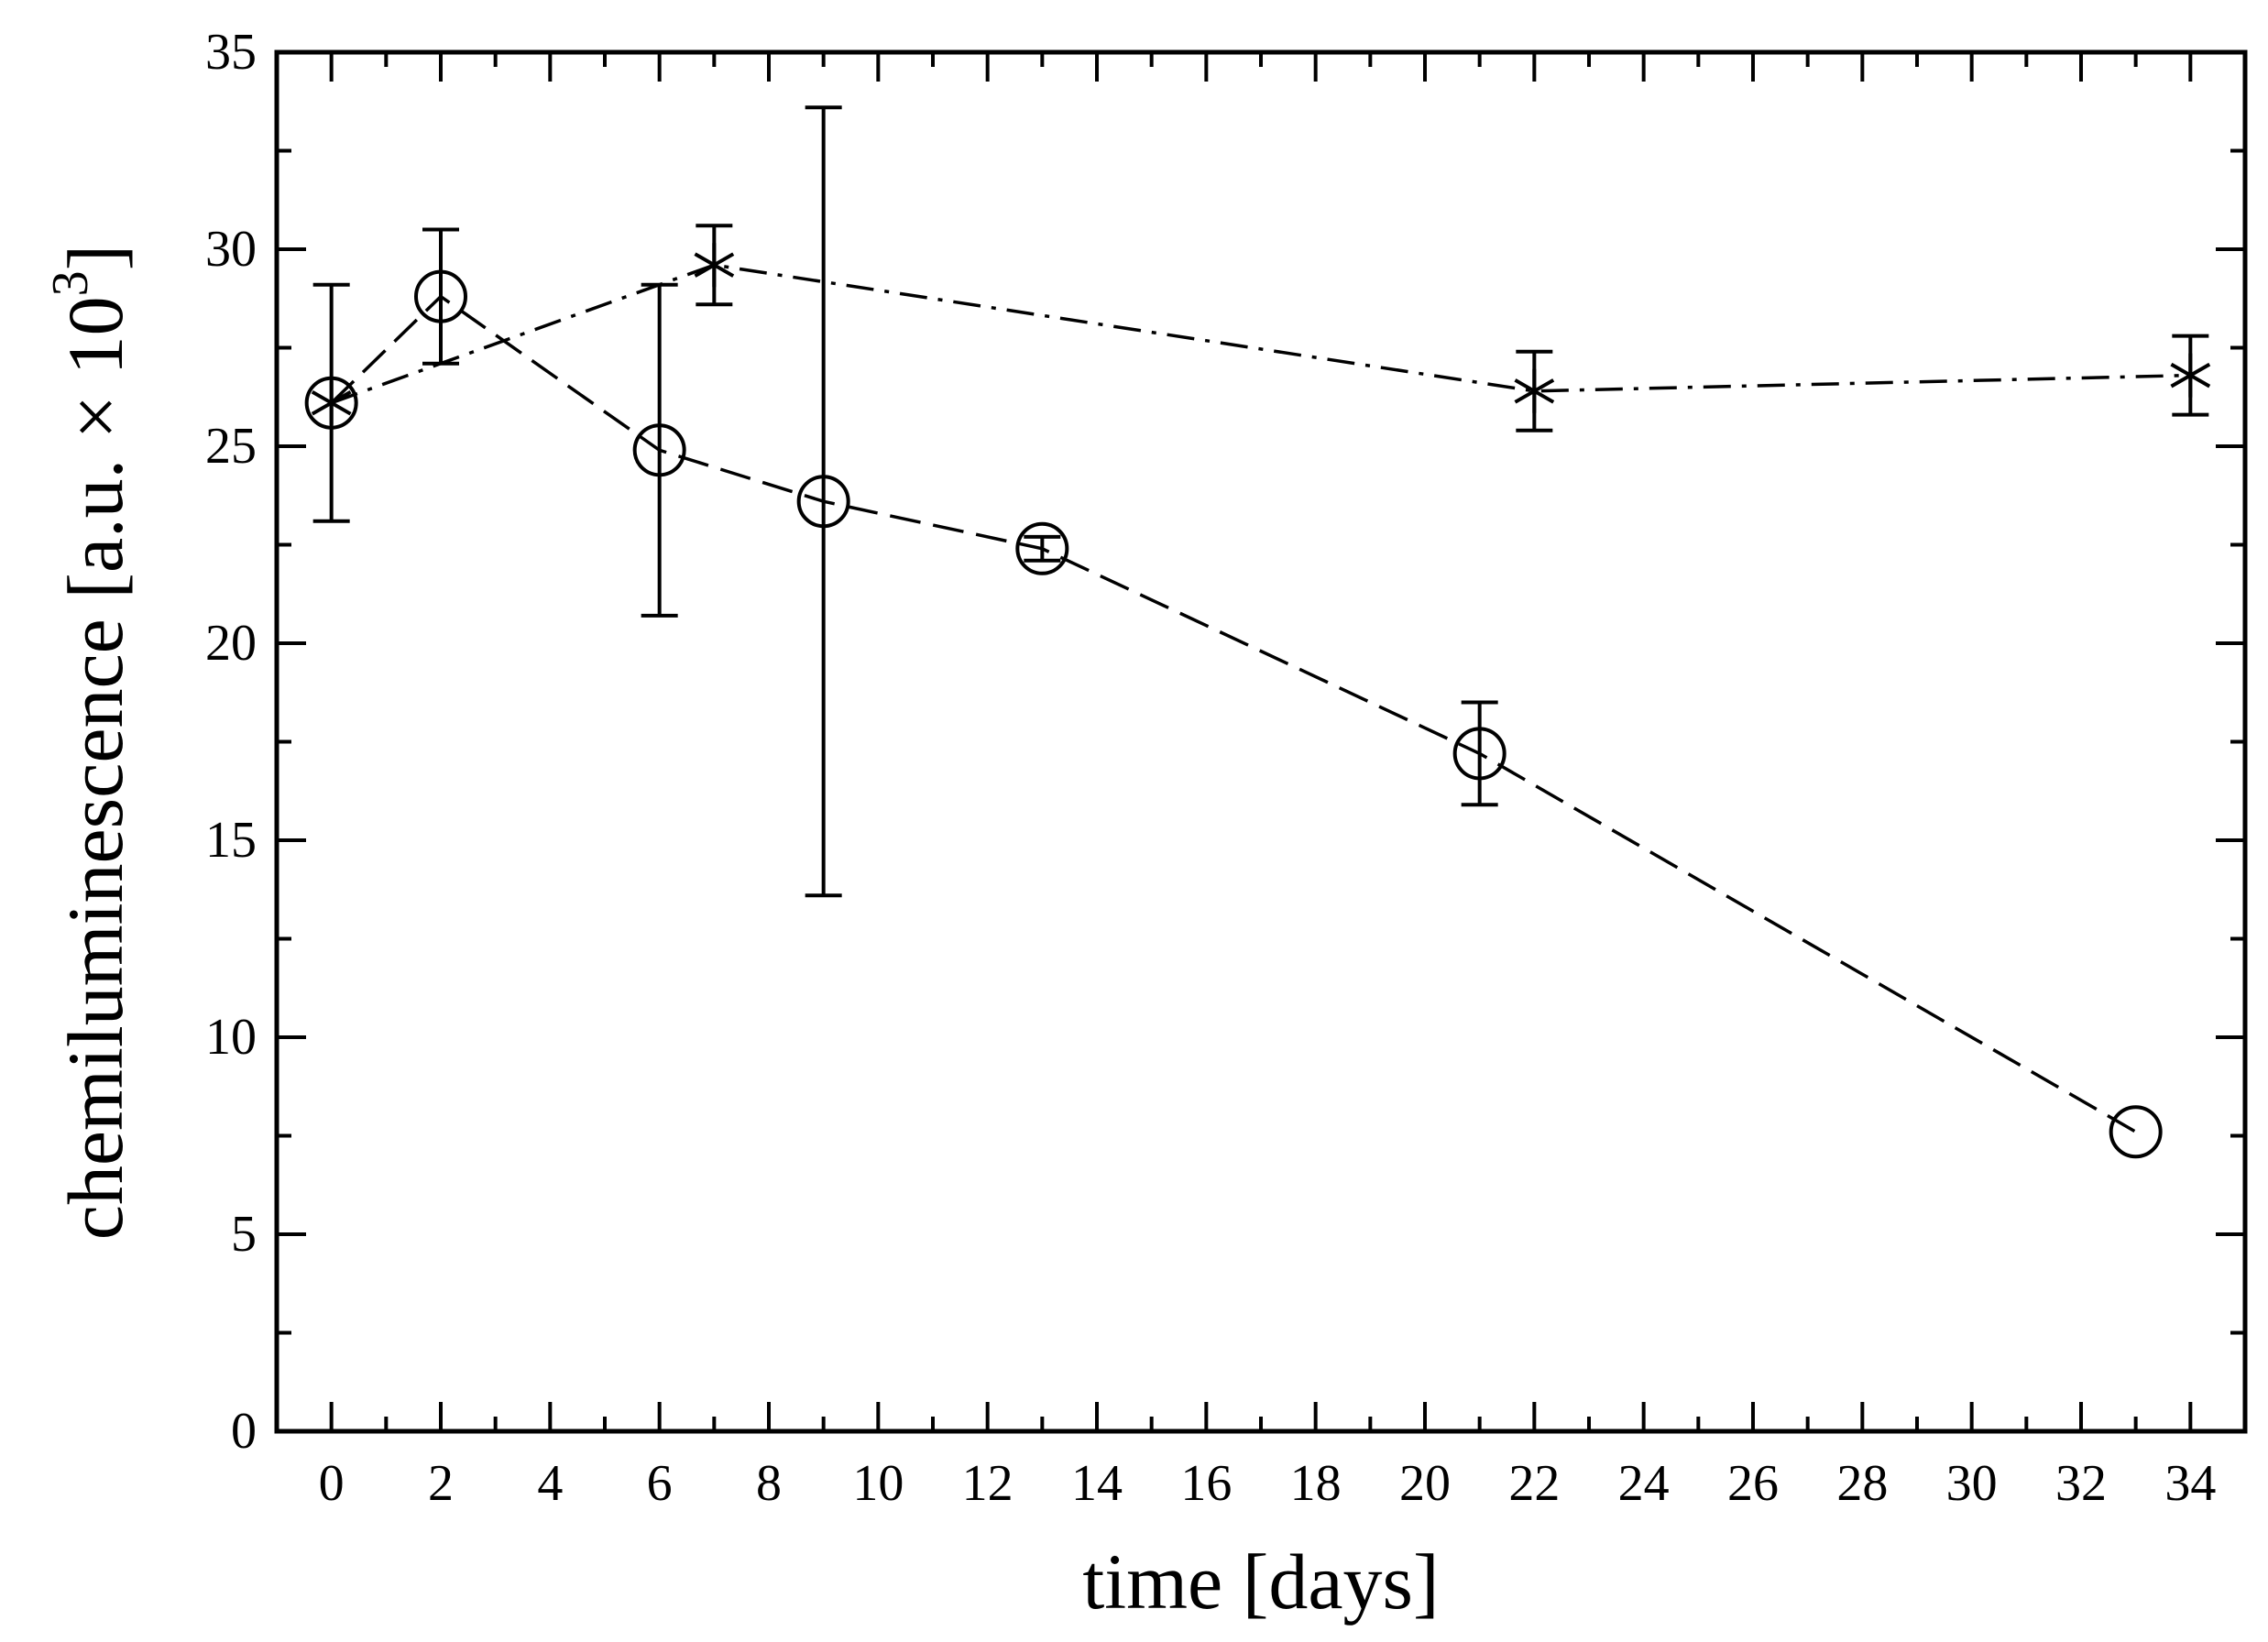 The image size is (2268, 1642). What do you see at coordinates (441, 1483) in the screenshot?
I see `x-tick-label: 2` at bounding box center [441, 1483].